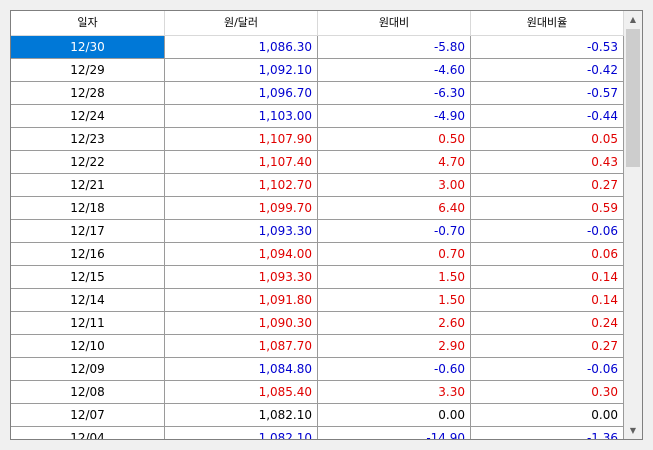 Image resolution: width=653 pixels, height=450 pixels. I want to click on cell-date: 12/30, so click(88, 47).